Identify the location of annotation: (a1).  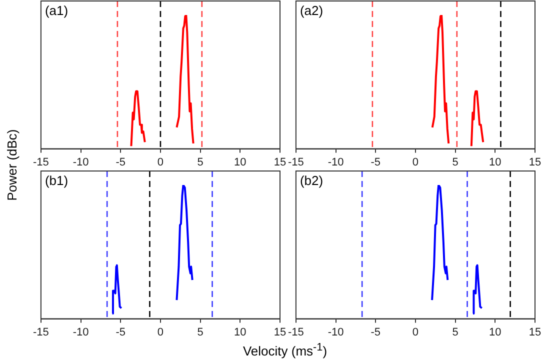
(56, 10).